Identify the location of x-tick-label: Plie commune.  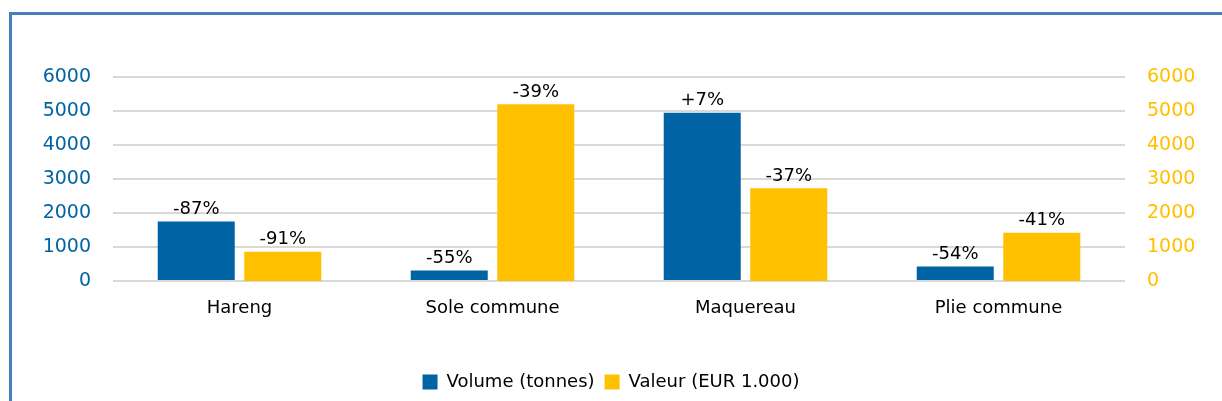
(998, 307).